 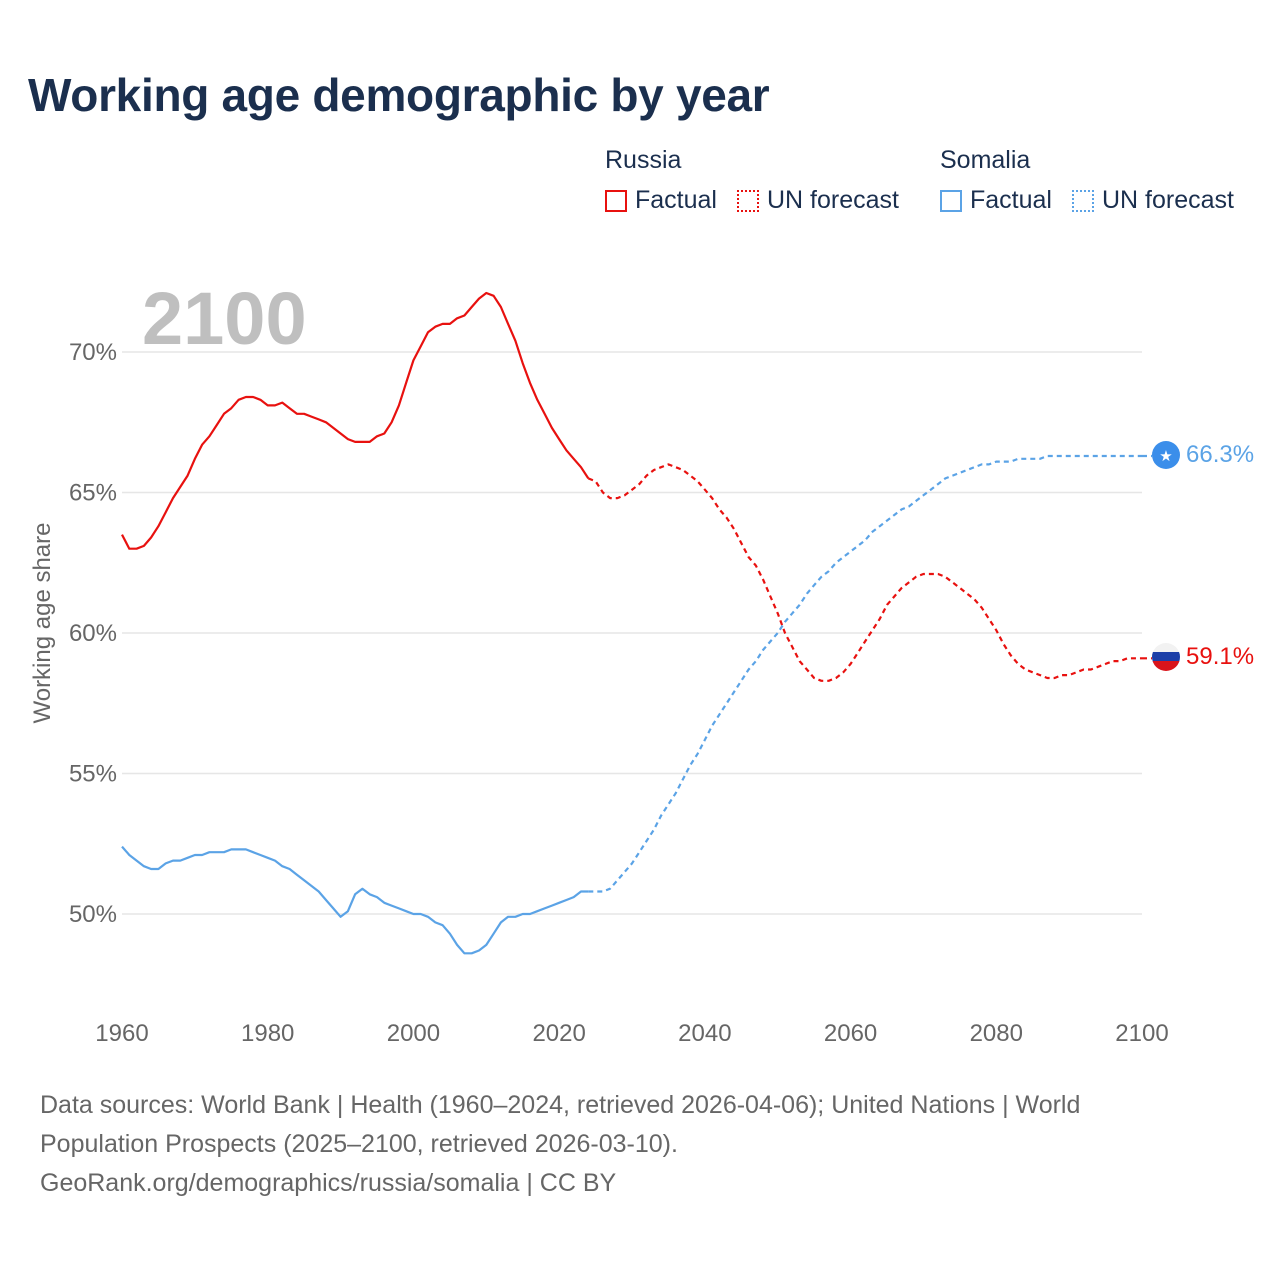 I want to click on legend-somalia-forecast: UN forecast, so click(x=1153, y=200).